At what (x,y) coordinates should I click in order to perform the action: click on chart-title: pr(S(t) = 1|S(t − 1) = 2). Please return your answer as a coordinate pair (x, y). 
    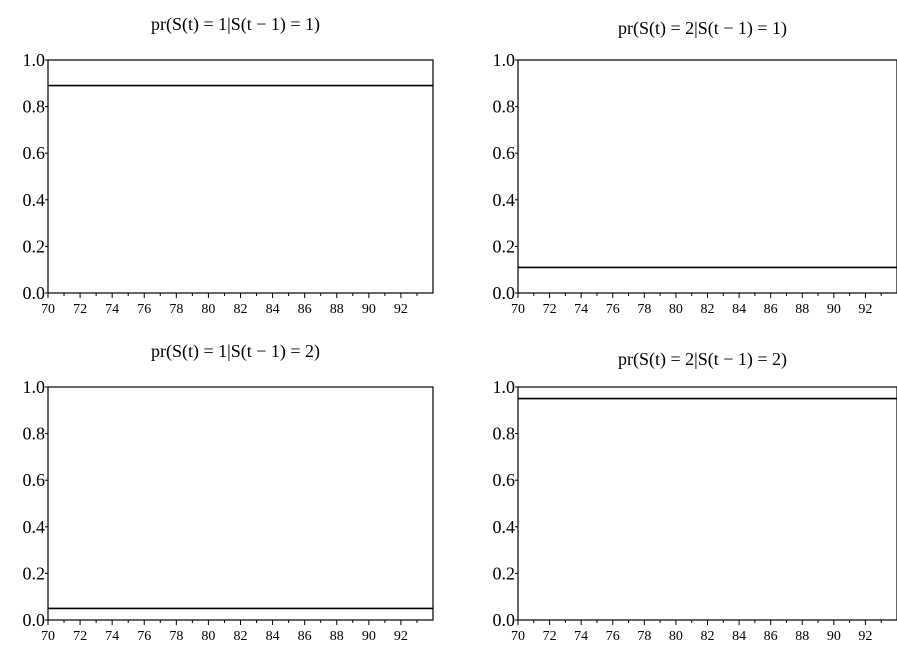
    Looking at the image, I should click on (235, 351).